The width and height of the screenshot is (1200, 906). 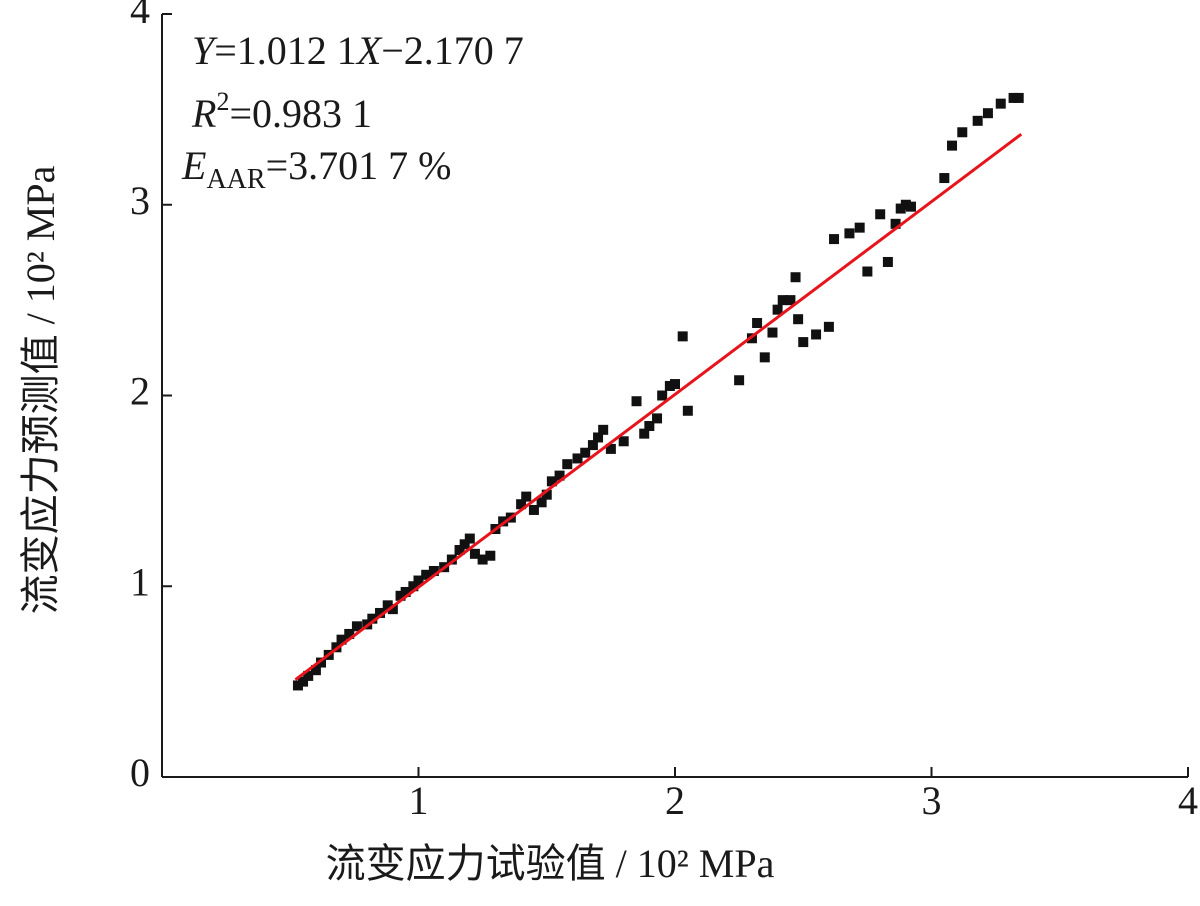 I want to click on ann-part: =1.012 1, so click(x=285, y=50).